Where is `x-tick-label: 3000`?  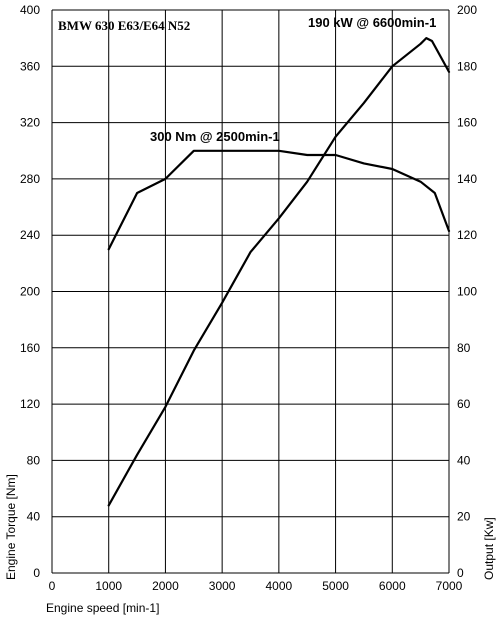 x-tick-label: 3000 is located at coordinates (222, 586).